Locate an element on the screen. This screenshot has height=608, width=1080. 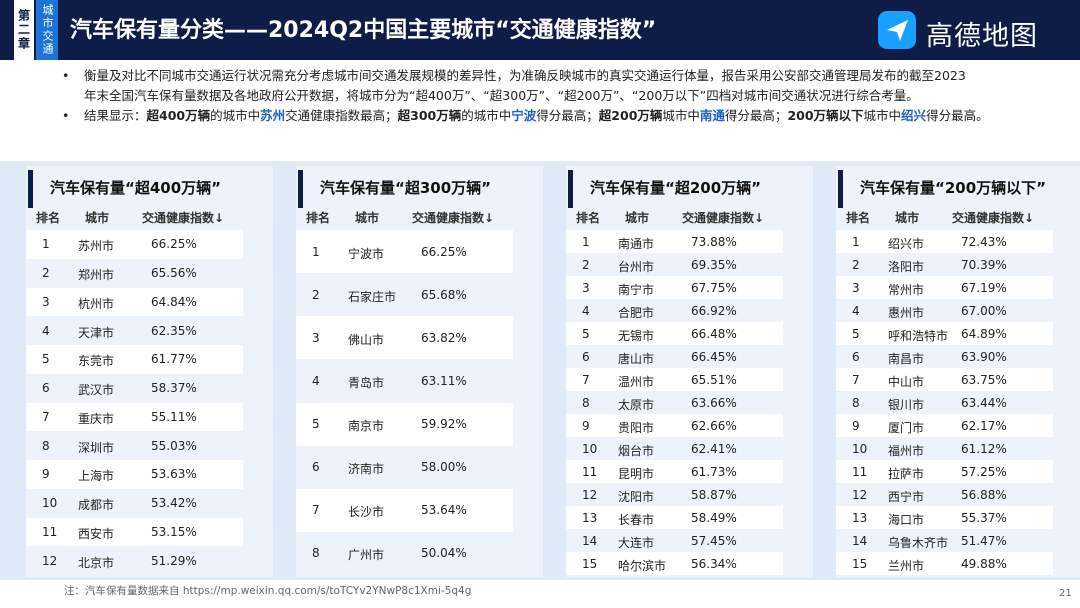
table-row: 12 西宁市 56.88% is located at coordinates (944, 494).